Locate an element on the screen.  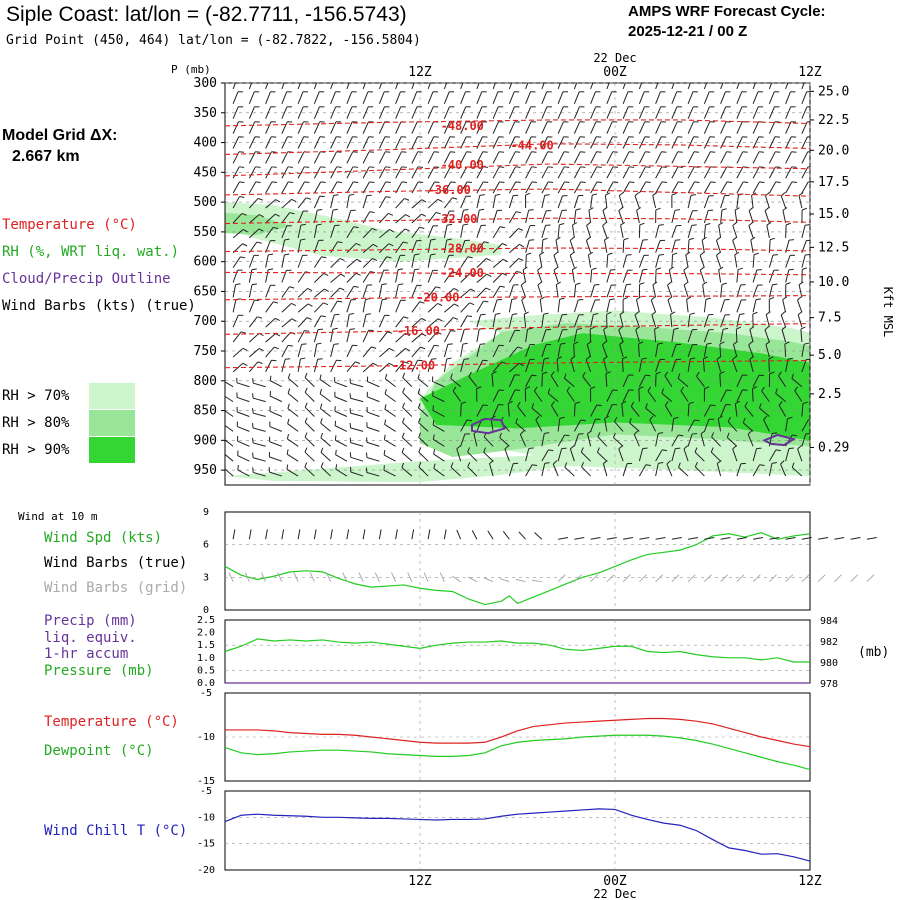
temperature-contour-label: -28.00 is located at coordinates (462, 249).